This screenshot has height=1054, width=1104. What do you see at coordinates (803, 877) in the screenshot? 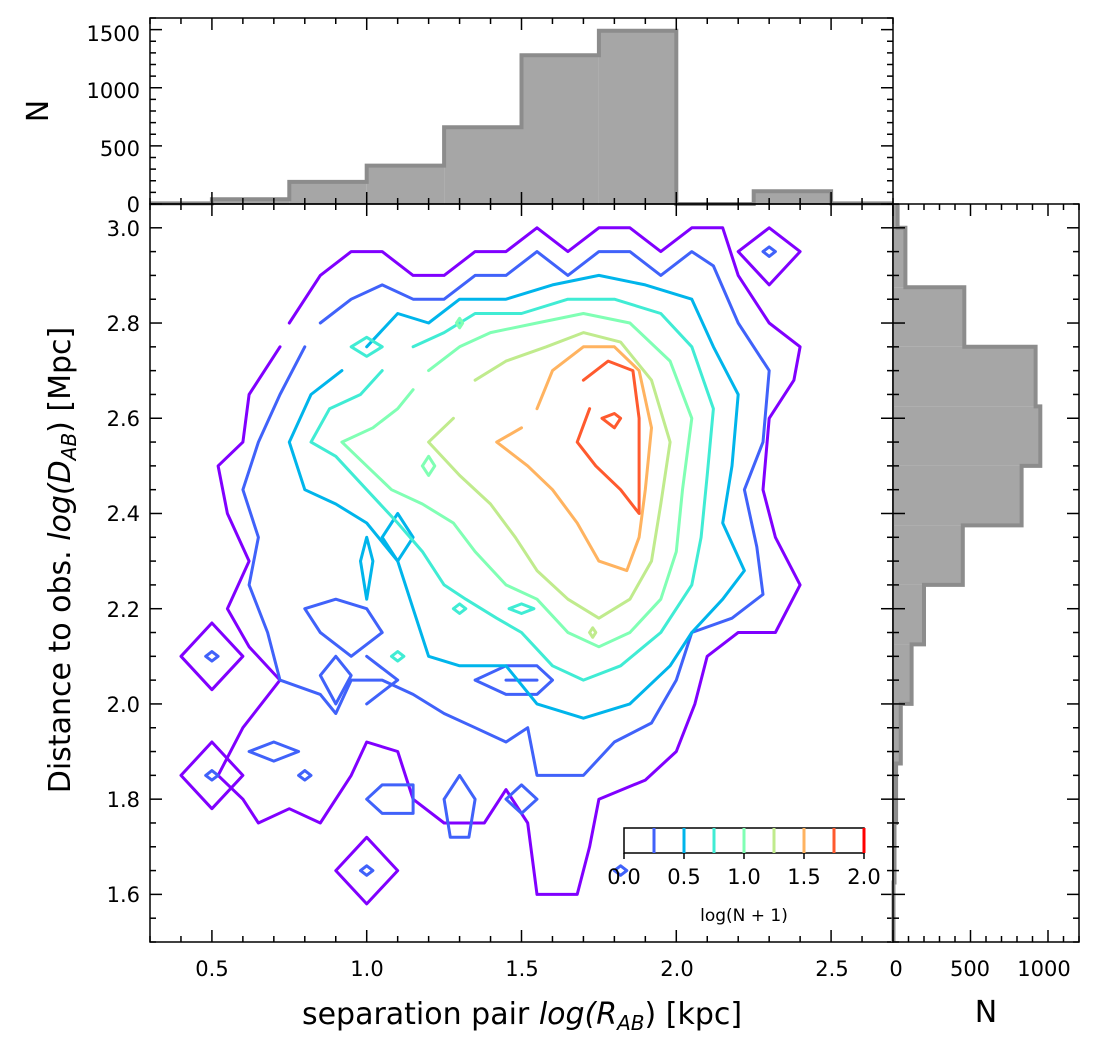
I see `colorbar-tick-label: 1.5` at bounding box center [803, 877].